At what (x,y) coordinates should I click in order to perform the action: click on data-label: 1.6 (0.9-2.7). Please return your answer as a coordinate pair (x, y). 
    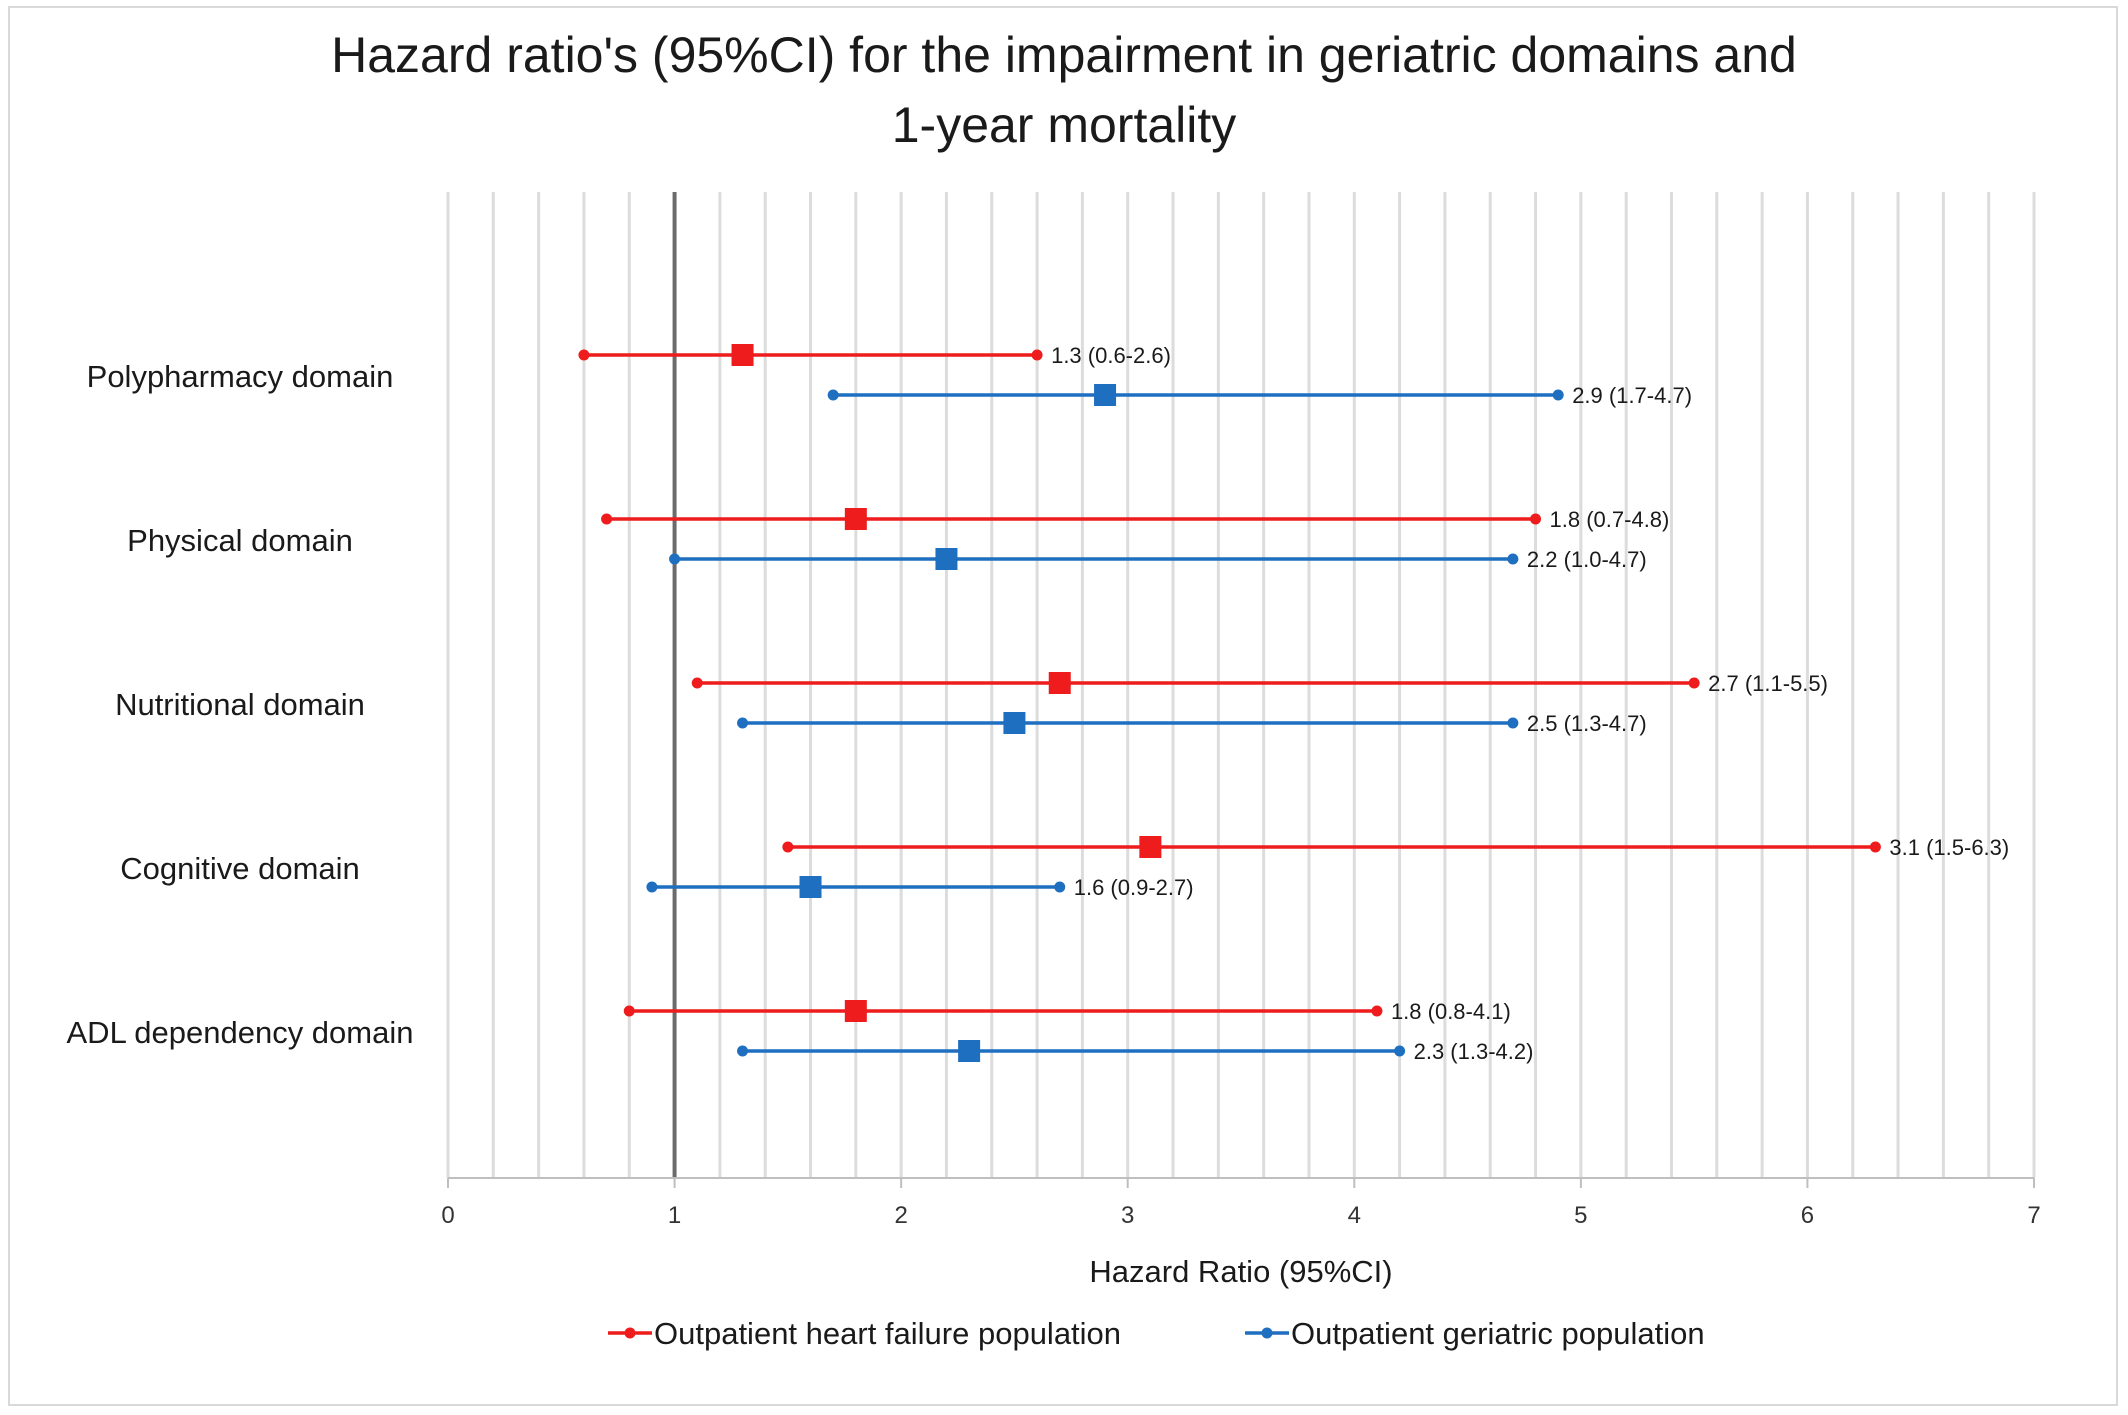
    Looking at the image, I should click on (1134, 887).